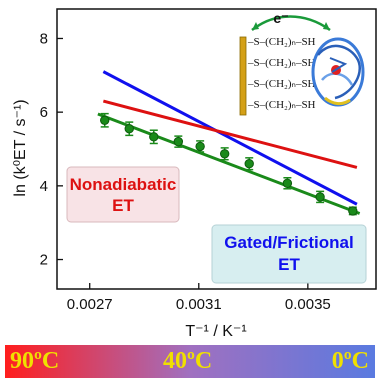 This screenshot has width=380, height=381. I want to click on fit-line, so click(230, 134).